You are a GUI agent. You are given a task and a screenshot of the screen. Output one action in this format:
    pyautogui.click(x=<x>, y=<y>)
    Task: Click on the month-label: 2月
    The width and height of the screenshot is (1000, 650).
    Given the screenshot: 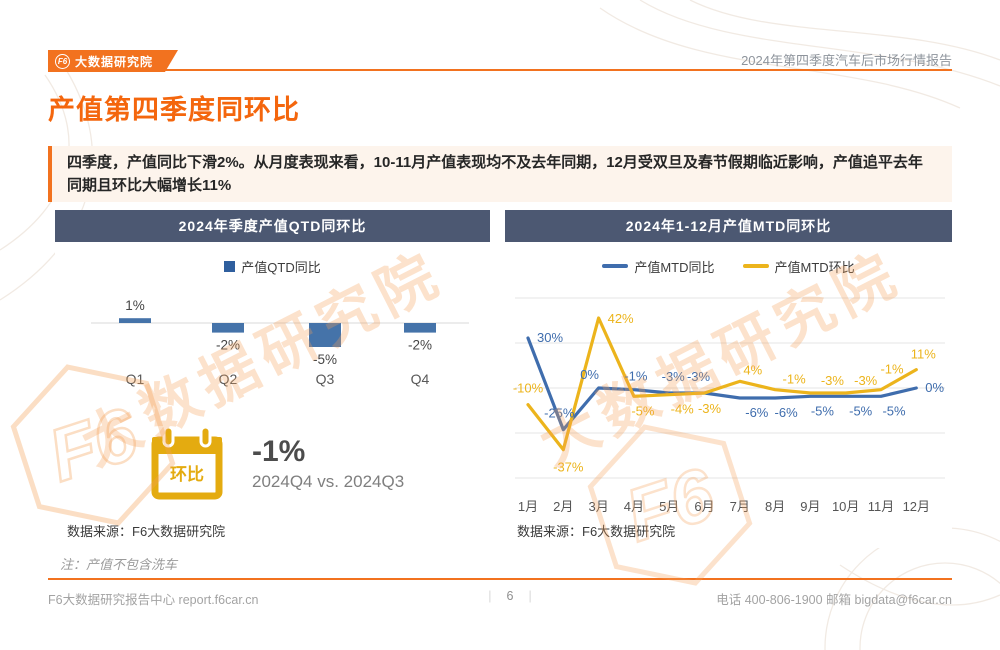 What is the action you would take?
    pyautogui.click(x=563, y=506)
    